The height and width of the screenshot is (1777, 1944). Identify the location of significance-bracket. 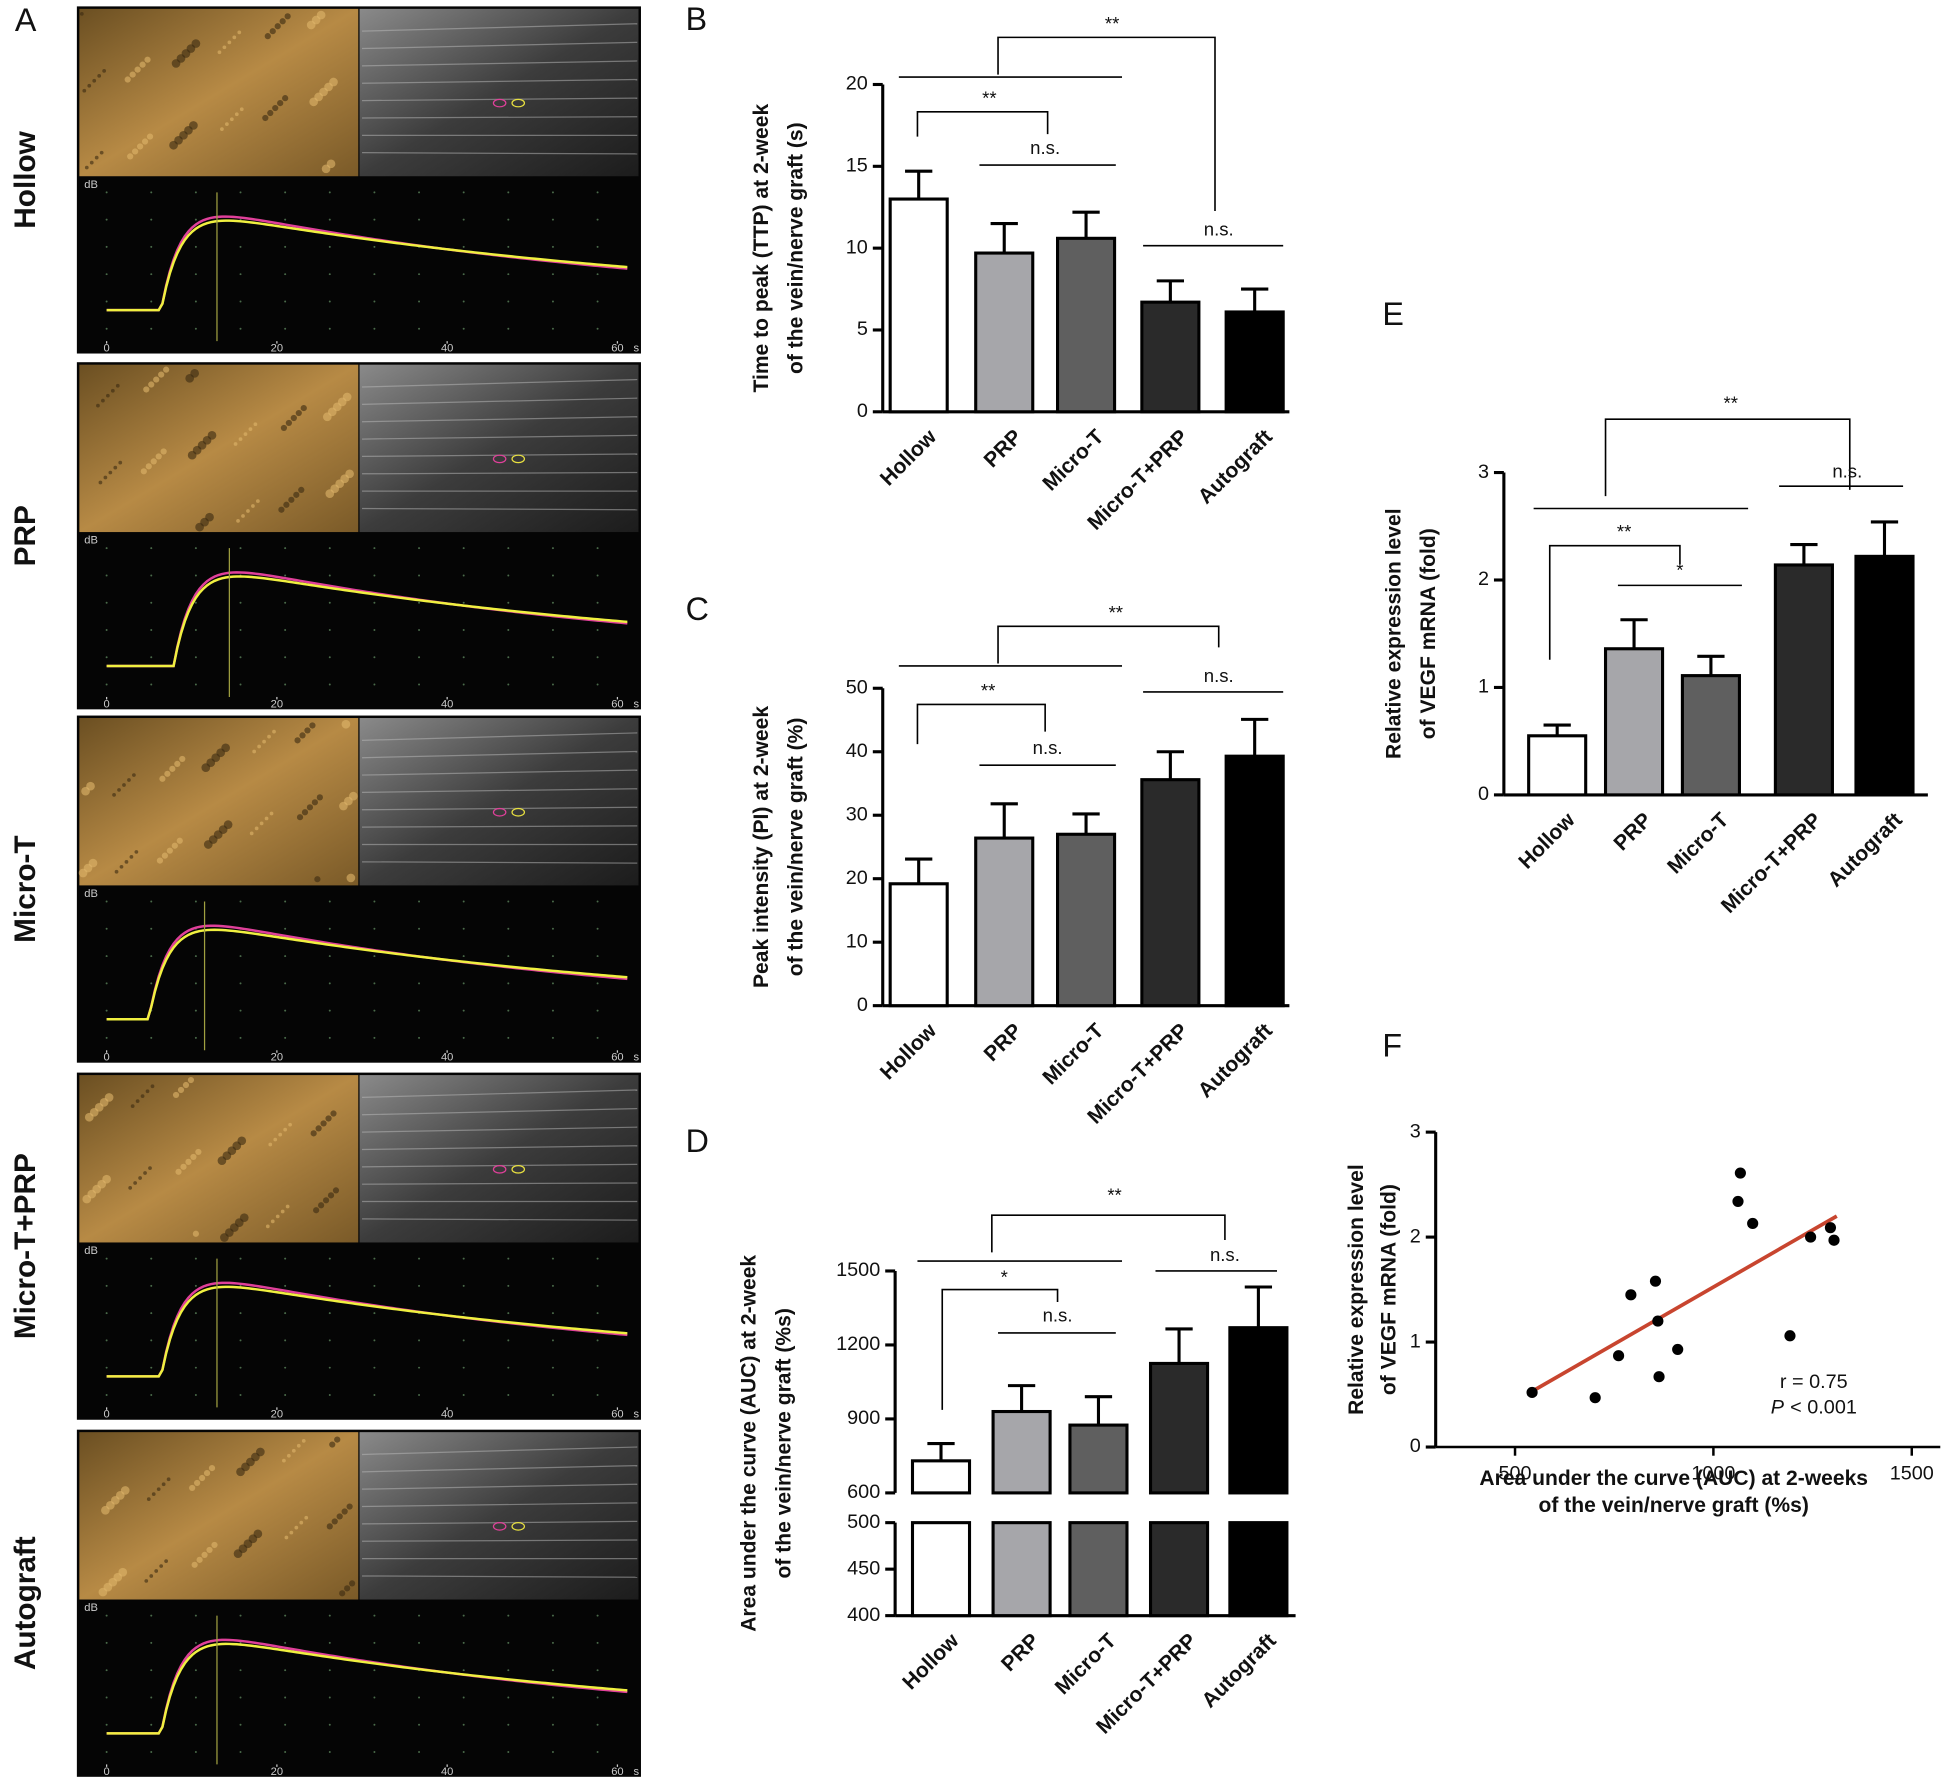
(1106, 123).